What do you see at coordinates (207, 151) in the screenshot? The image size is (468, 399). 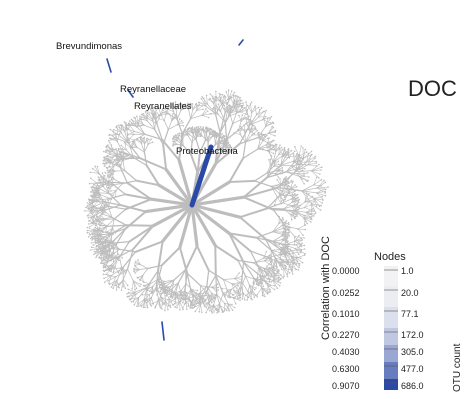 I see `label-proteobacteria: Proteobacteria` at bounding box center [207, 151].